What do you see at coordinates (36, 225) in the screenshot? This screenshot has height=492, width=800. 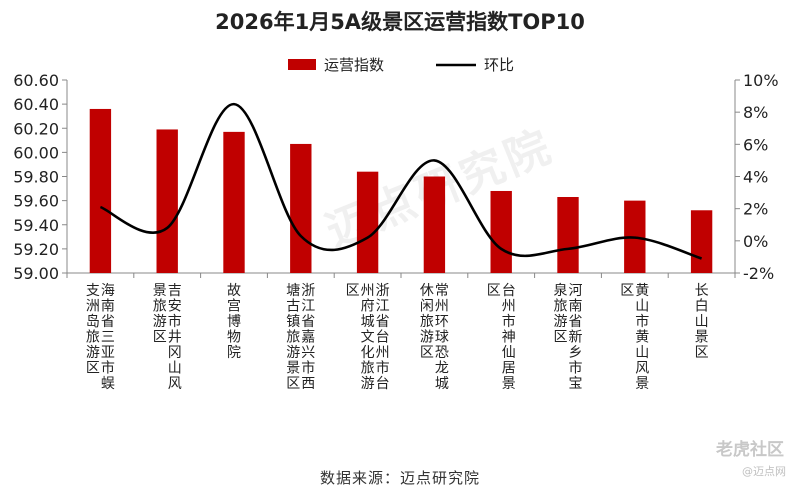 I see `left-tick-label: 59.40` at bounding box center [36, 225].